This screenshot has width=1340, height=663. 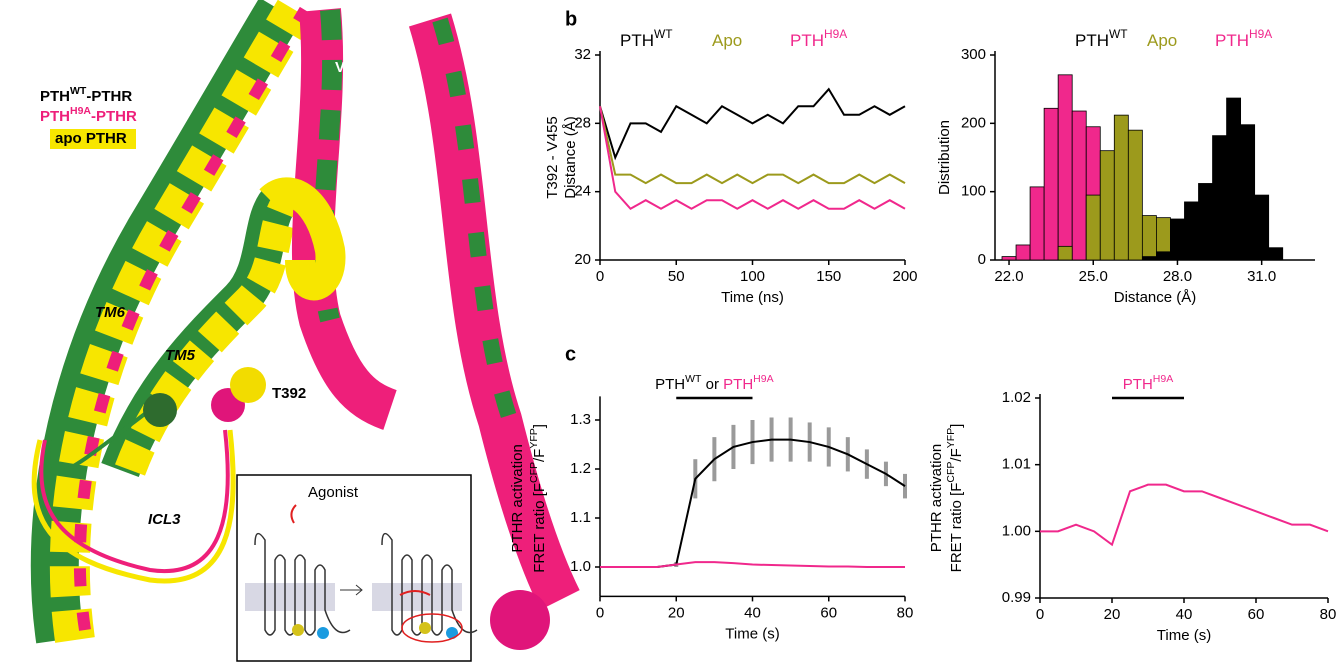 I want to click on structure-legend: PTHWT-PTHR, so click(x=86, y=95).